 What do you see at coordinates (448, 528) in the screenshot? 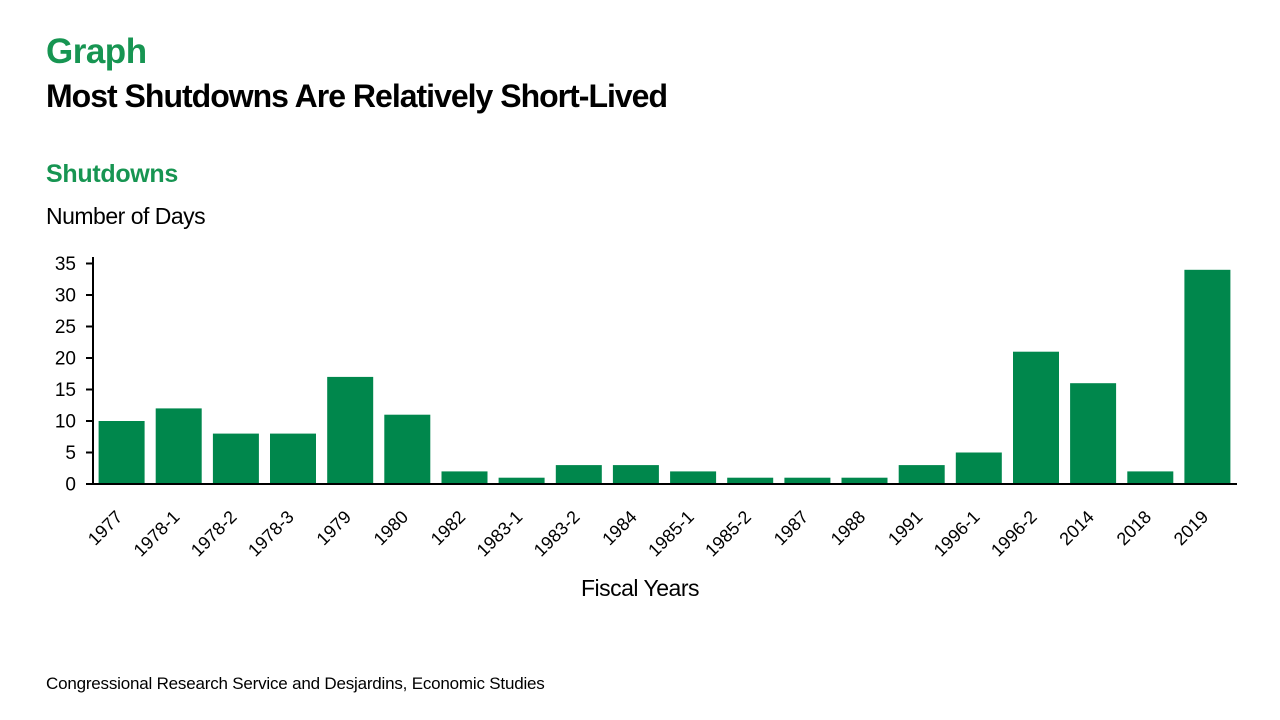
I see `x-category-label: 1982` at bounding box center [448, 528].